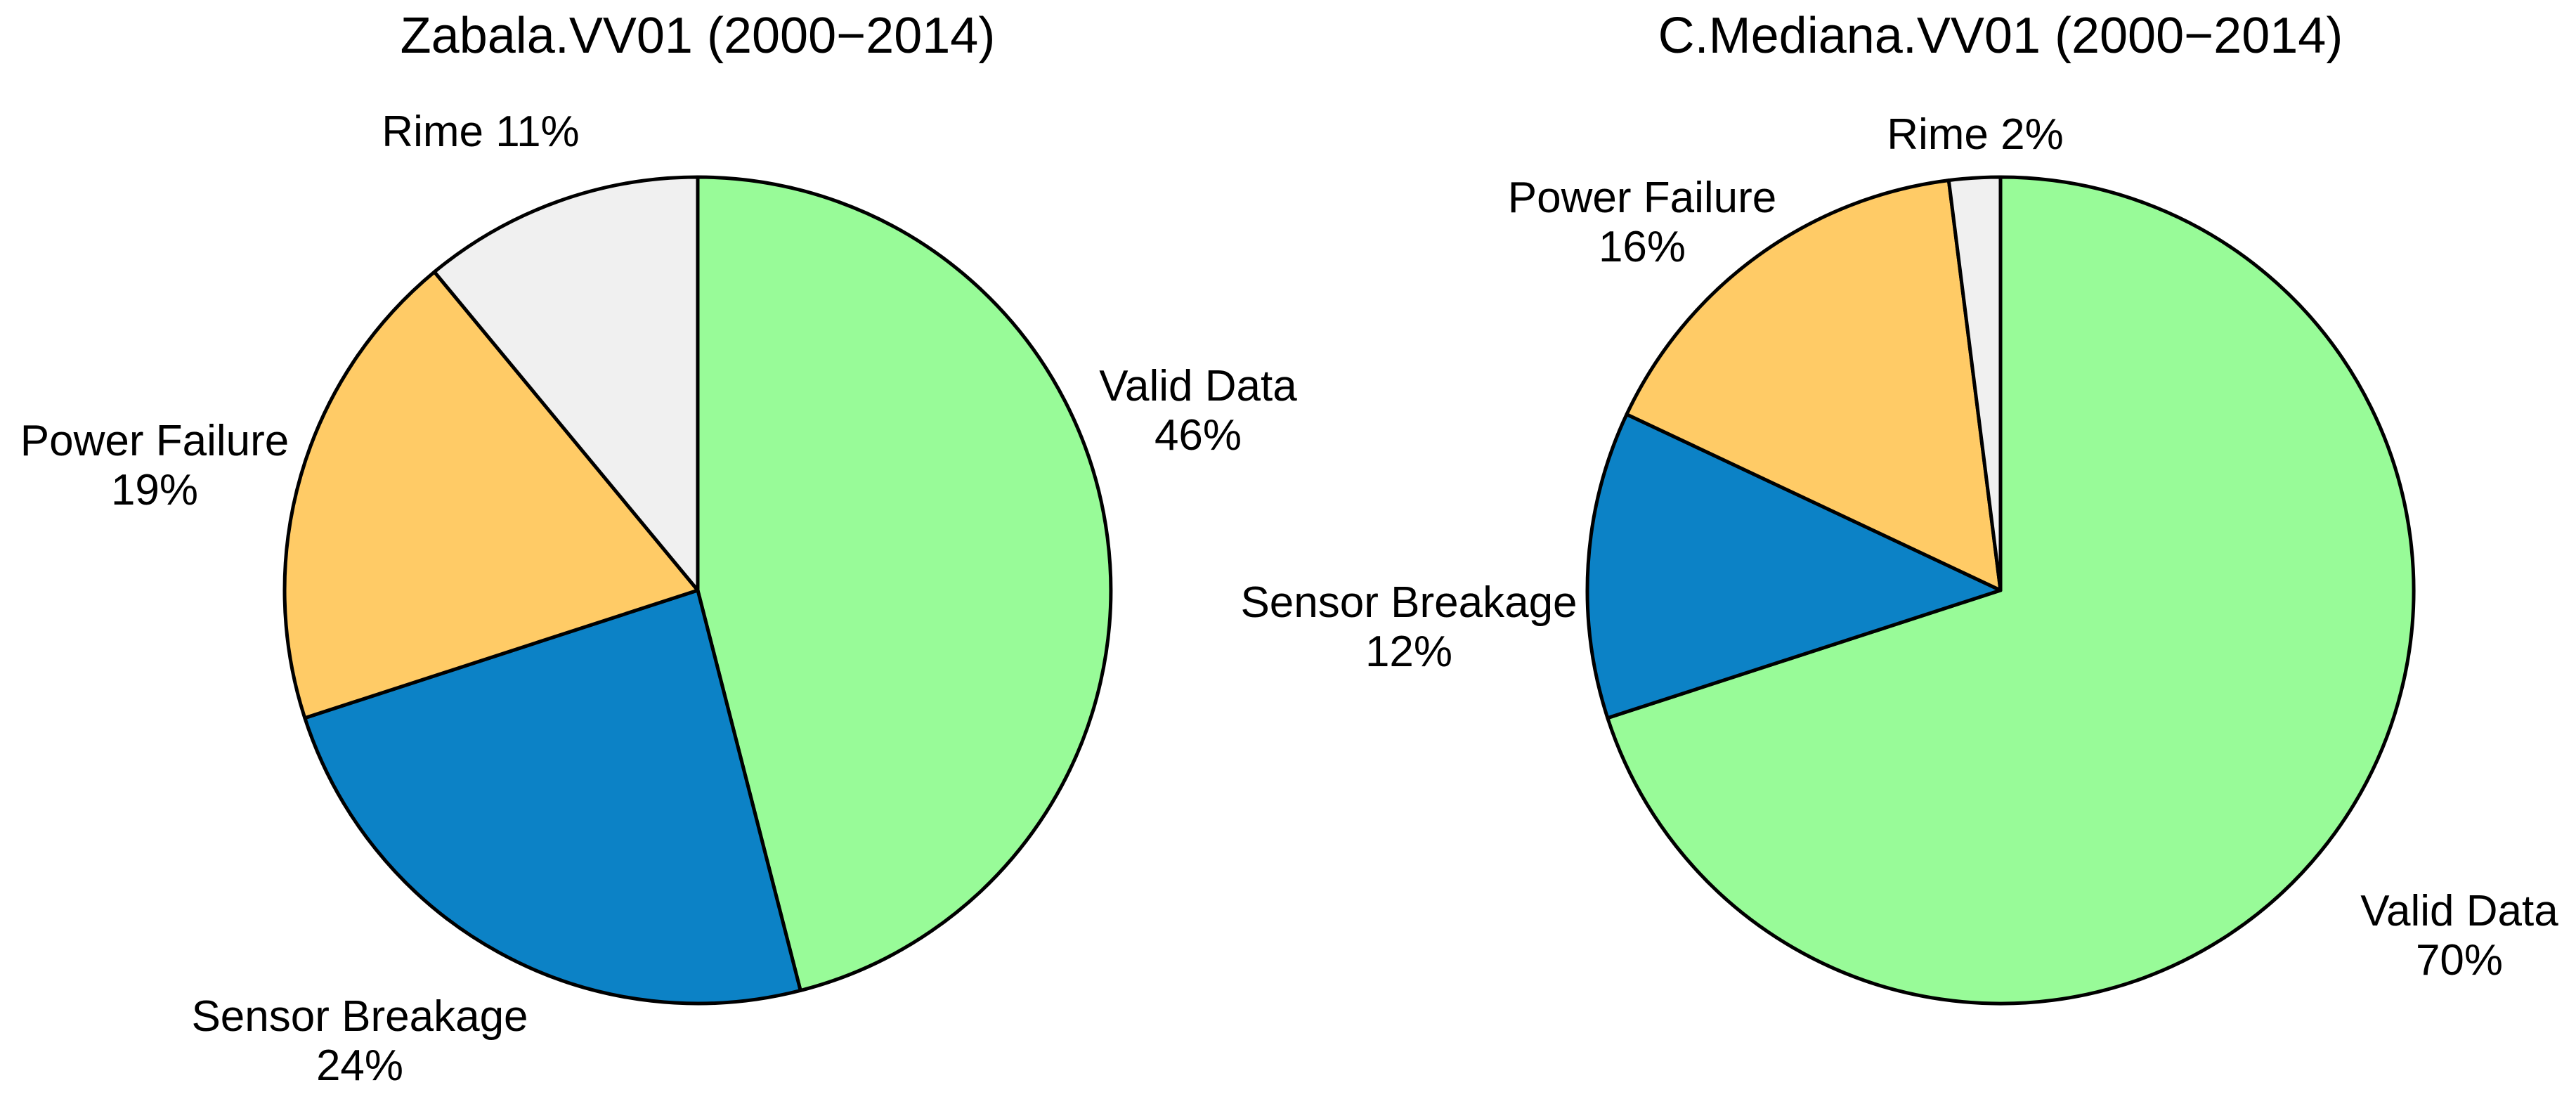 This screenshot has height=1104, width=2576. What do you see at coordinates (359, 1065) in the screenshot?
I see `slice-label-line: 24%` at bounding box center [359, 1065].